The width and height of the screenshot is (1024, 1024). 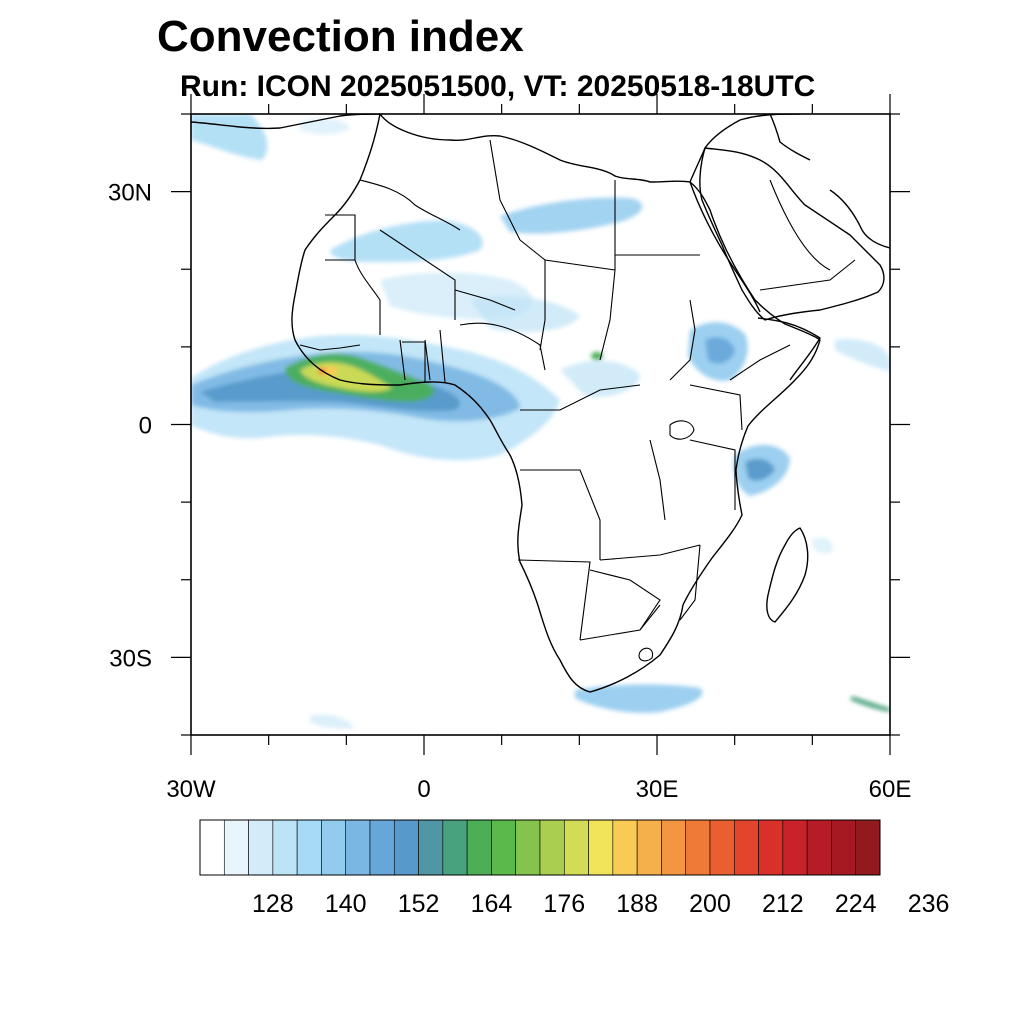 I want to click on red-sea-west, so click(x=725, y=247).